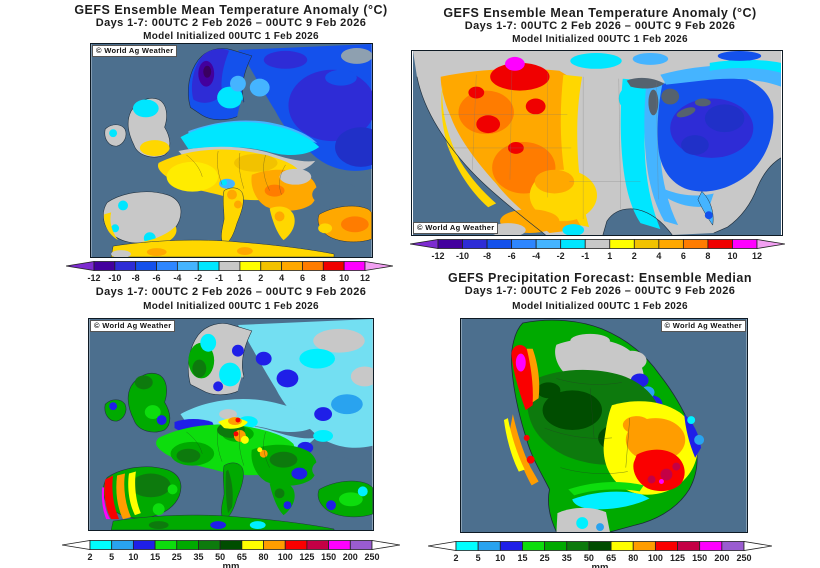 This screenshot has width=820, height=568. Describe the element at coordinates (600, 554) in the screenshot. I see `precipitation-colorbar-south-america: 2 5 10 15 25 35 50 65 80 100 125 150 200 250 mm` at that location.